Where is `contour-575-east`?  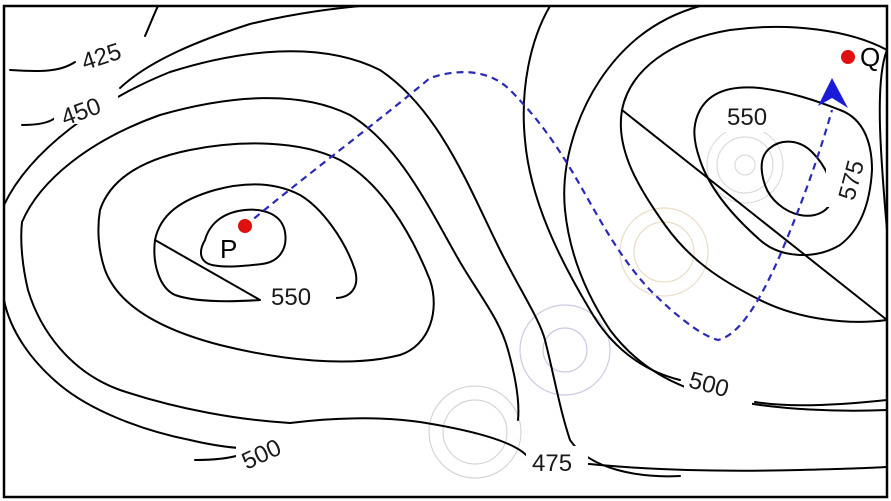 contour-575-east is located at coordinates (797, 178).